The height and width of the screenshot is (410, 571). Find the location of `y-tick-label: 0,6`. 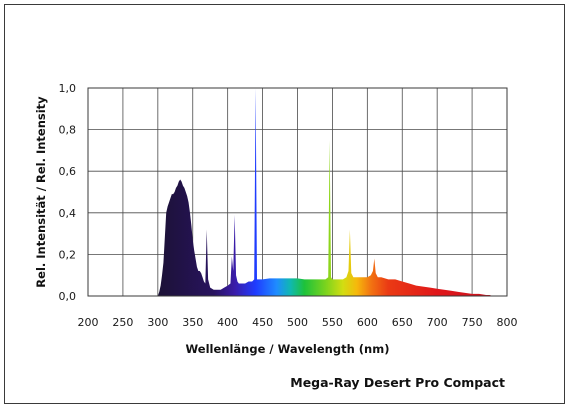

y-tick-label: 0,6 is located at coordinates (68, 171).